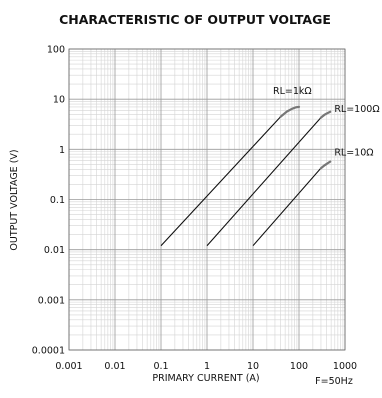 This screenshot has height=398, width=382. What do you see at coordinates (253, 366) in the screenshot?
I see `x-tick-label: 10` at bounding box center [253, 366].